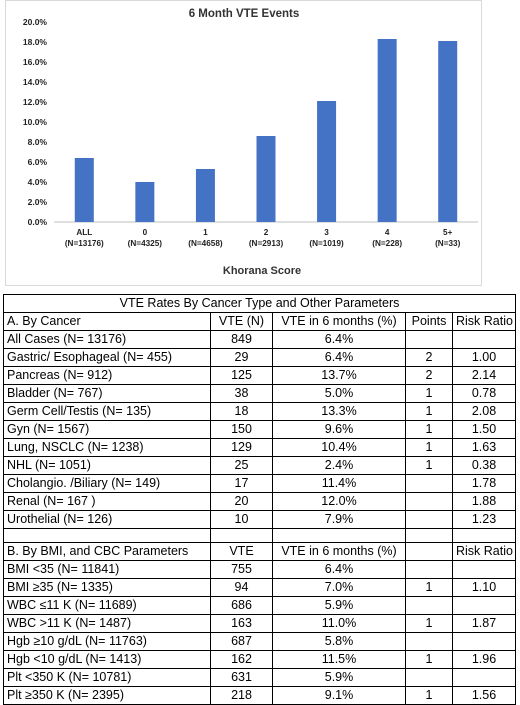 This screenshot has width=520, height=705. I want to click on table-cell: 1.88, so click(484, 501).